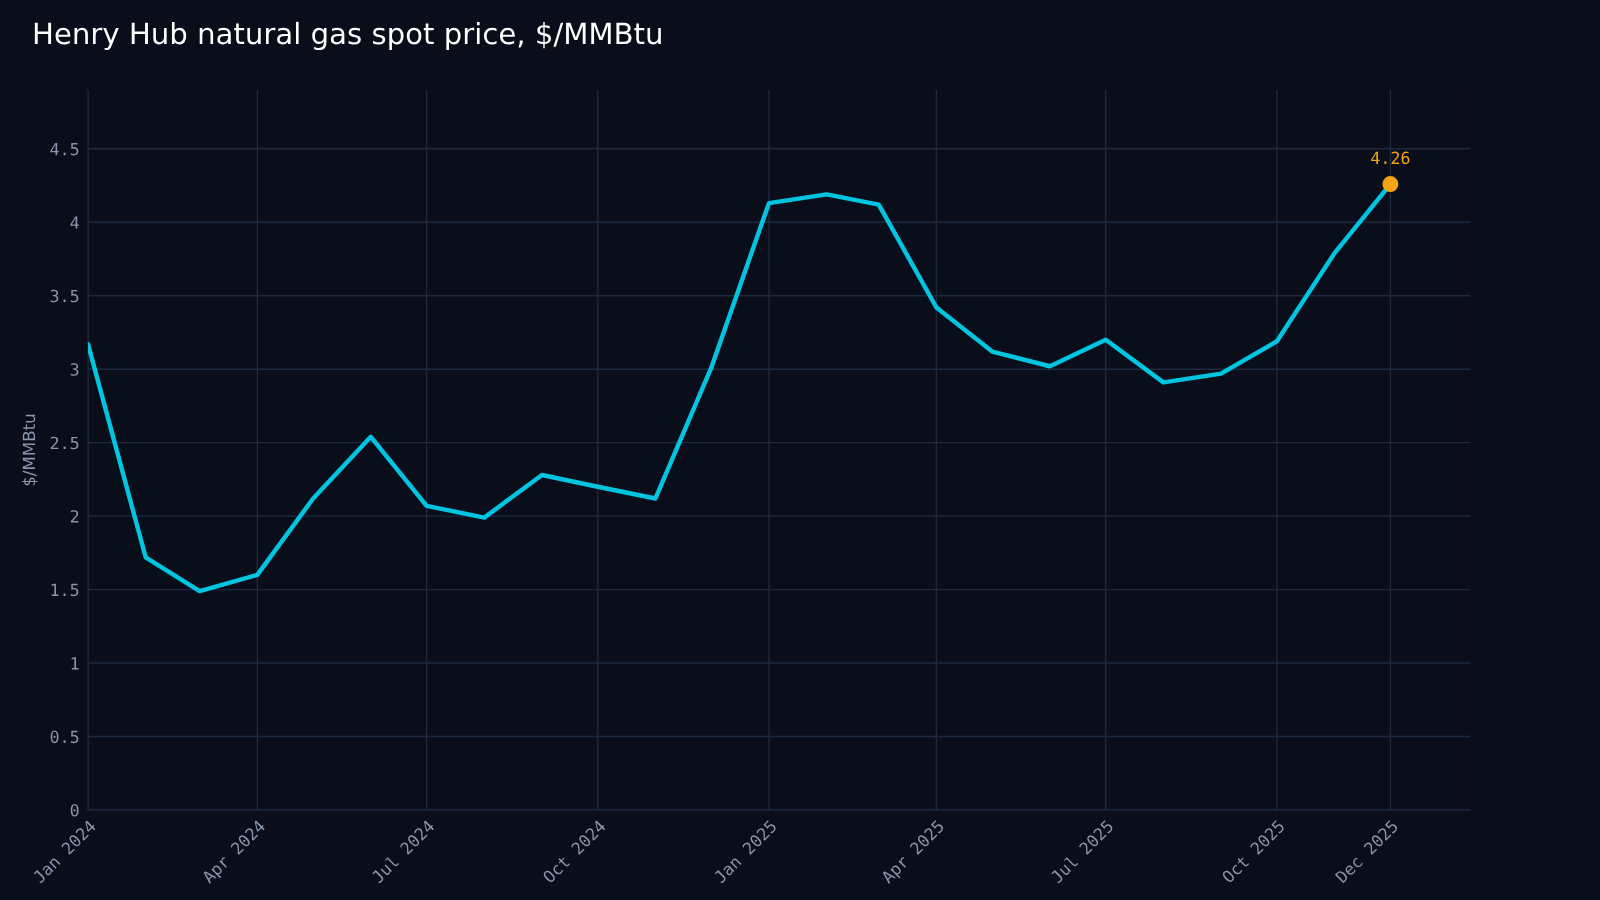 The height and width of the screenshot is (900, 1600). What do you see at coordinates (347, 36) in the screenshot?
I see `chart-title: Henry Hub natural gas spot price, $/MMBtu` at bounding box center [347, 36].